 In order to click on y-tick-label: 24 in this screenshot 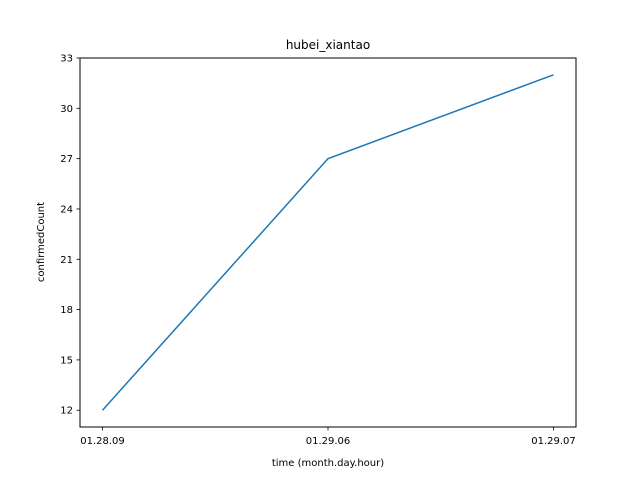, I will do `click(66, 209)`.